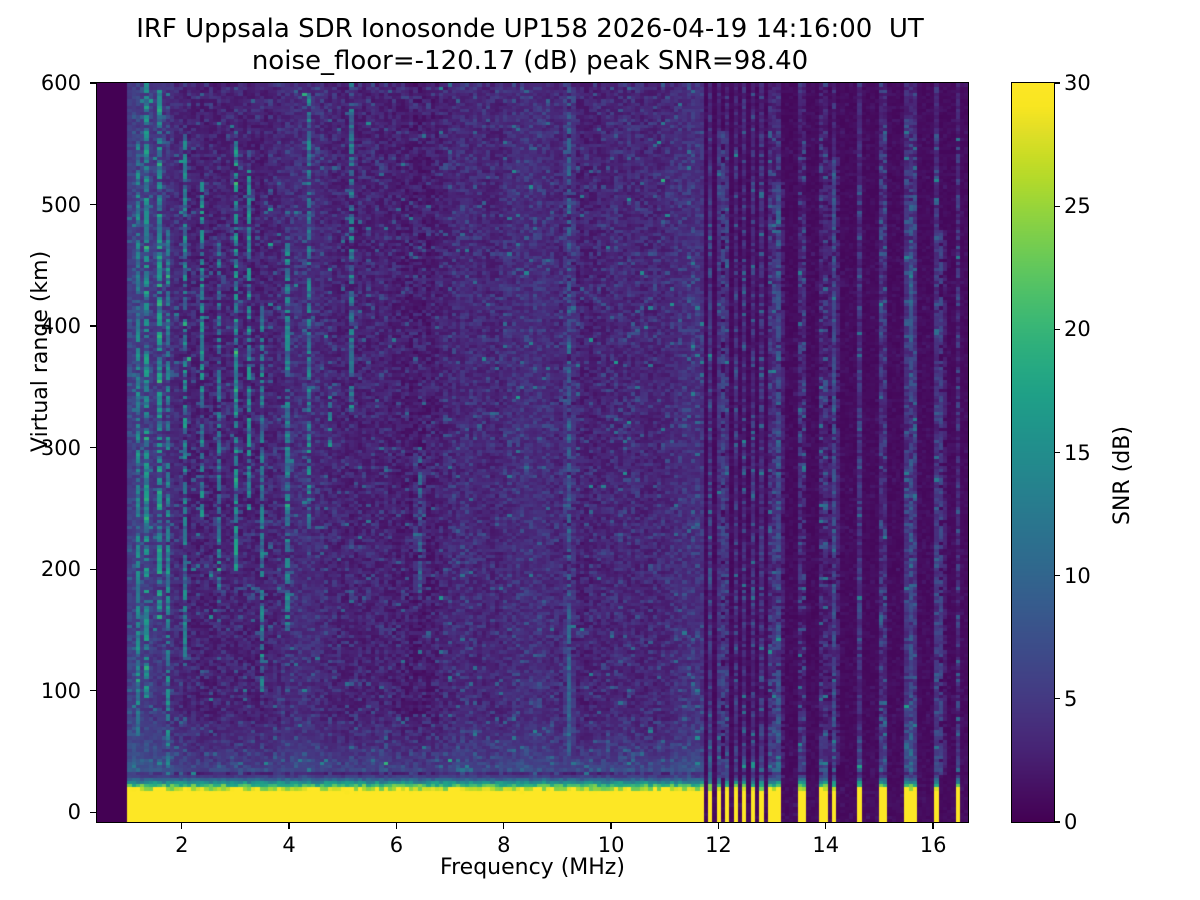 This screenshot has width=1200, height=900. I want to click on colorbar-tick-label: 5, so click(1071, 698).